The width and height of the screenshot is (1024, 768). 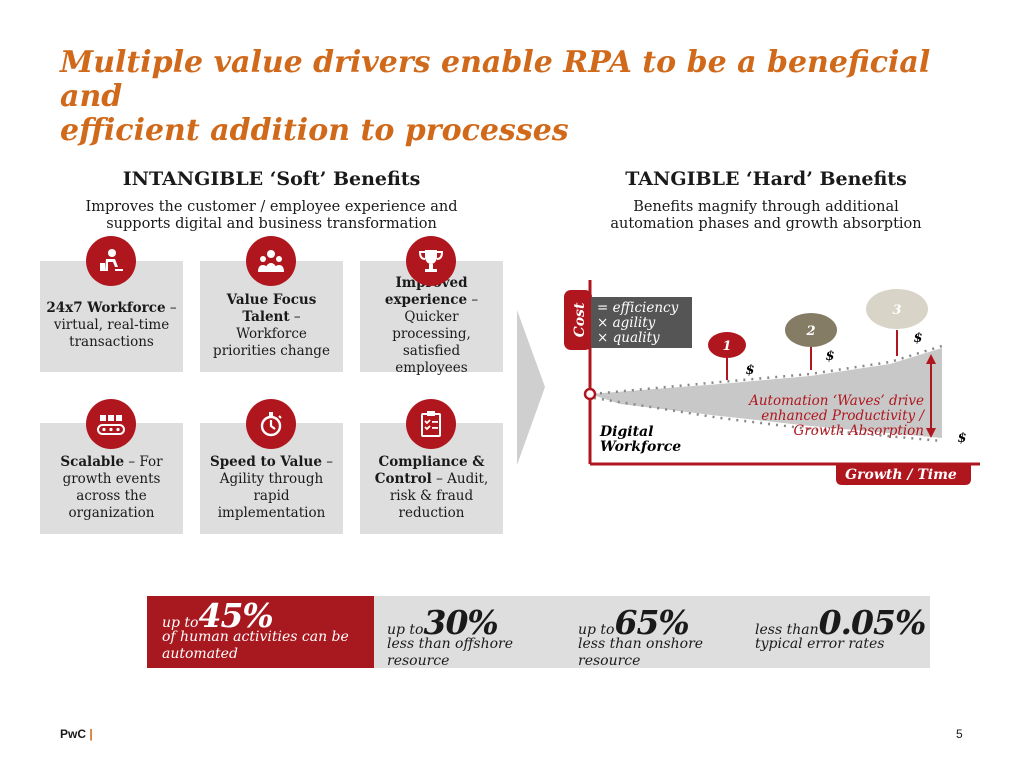 I want to click on tangible-subtitle-line-1: Benefits magnify through additional, so click(x=766, y=207).